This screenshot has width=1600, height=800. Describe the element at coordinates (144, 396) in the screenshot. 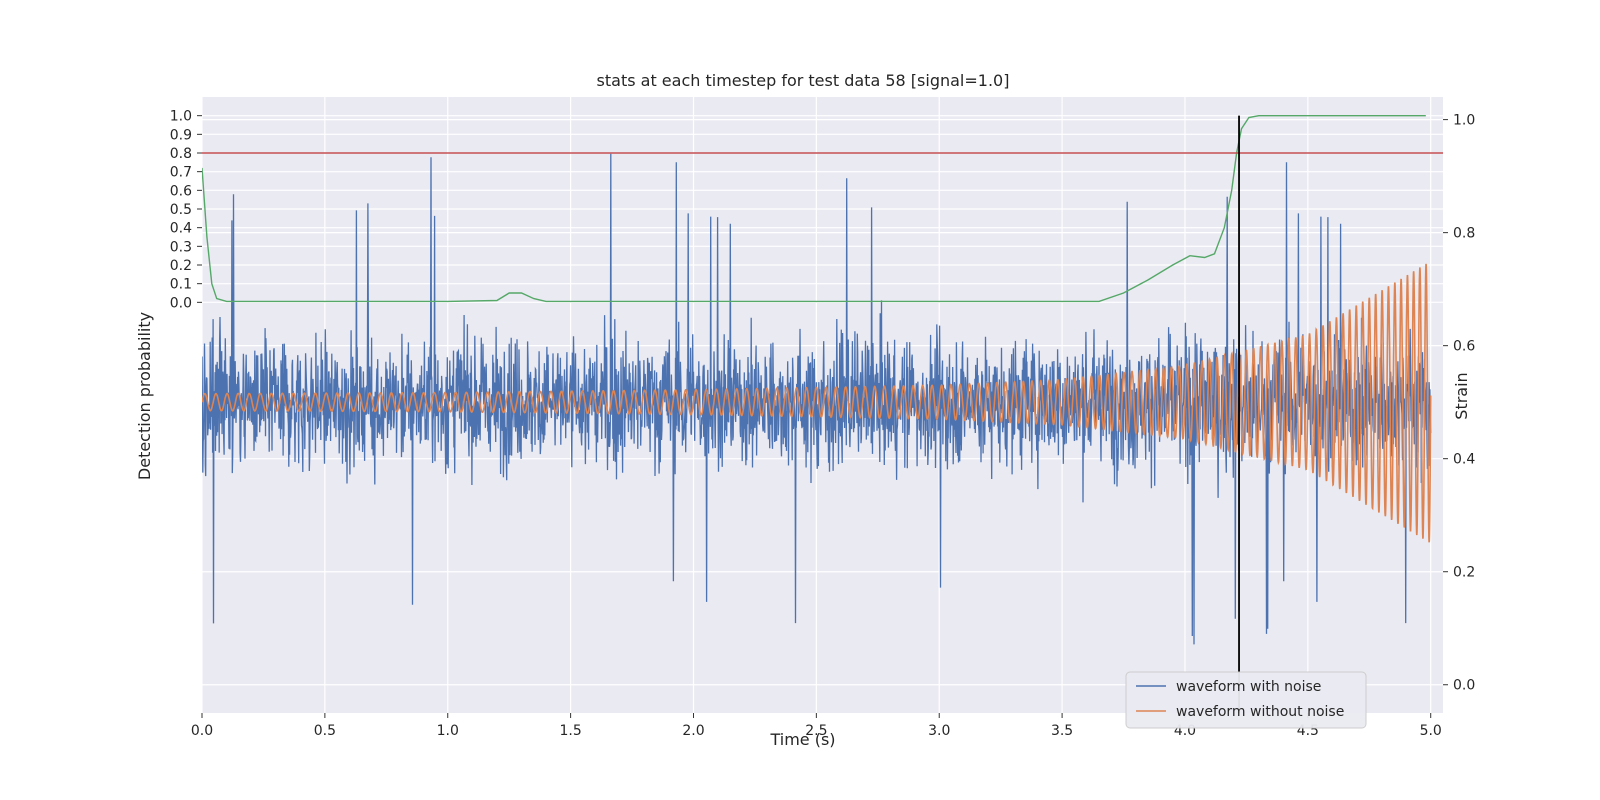

I see `y-axis-left-title: Detection probability` at that location.